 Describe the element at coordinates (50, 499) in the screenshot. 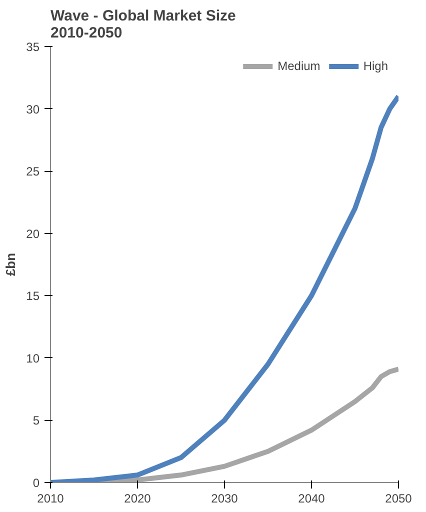

I see `x-tick-label: 2010` at that location.